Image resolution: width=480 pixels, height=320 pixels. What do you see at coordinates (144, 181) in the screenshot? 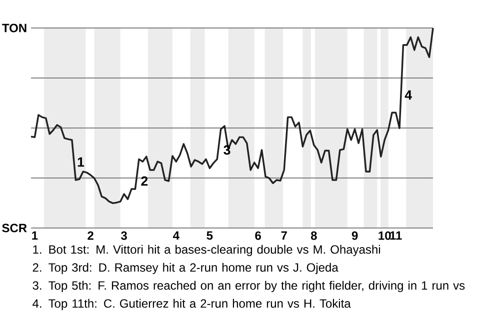
I see `annotation: 2` at bounding box center [144, 181].